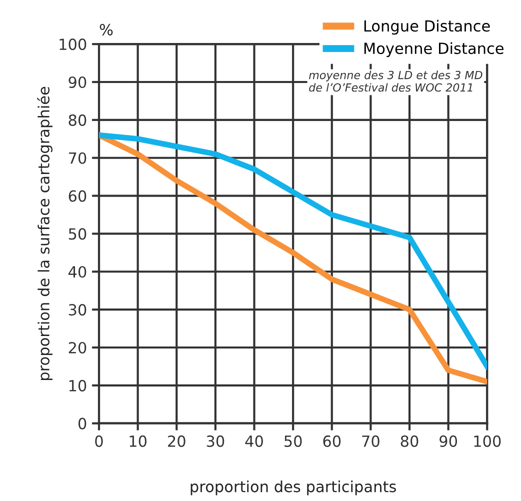 The image size is (521, 501). Describe the element at coordinates (77, 310) in the screenshot. I see `y-tick-label: 30` at that location.